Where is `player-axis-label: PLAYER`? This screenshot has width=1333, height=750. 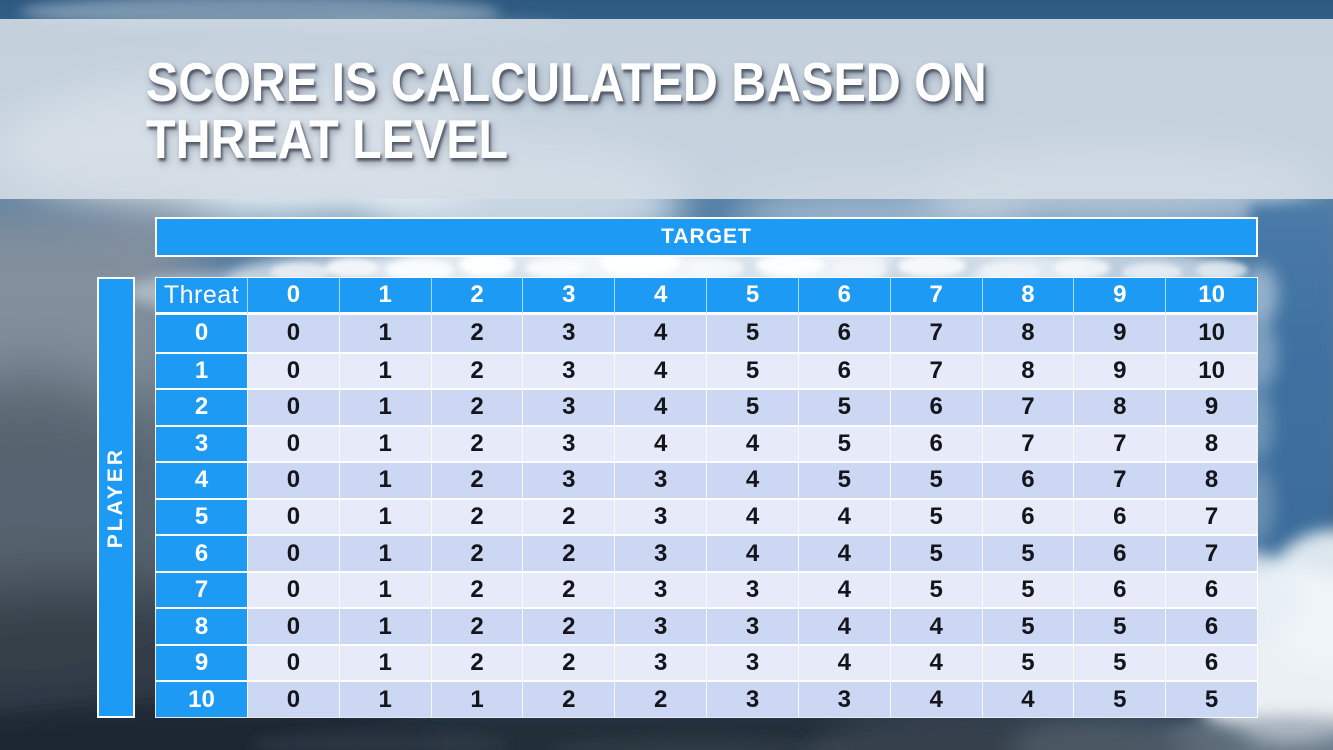
player-axis-label: PLAYER is located at coordinates (115, 497).